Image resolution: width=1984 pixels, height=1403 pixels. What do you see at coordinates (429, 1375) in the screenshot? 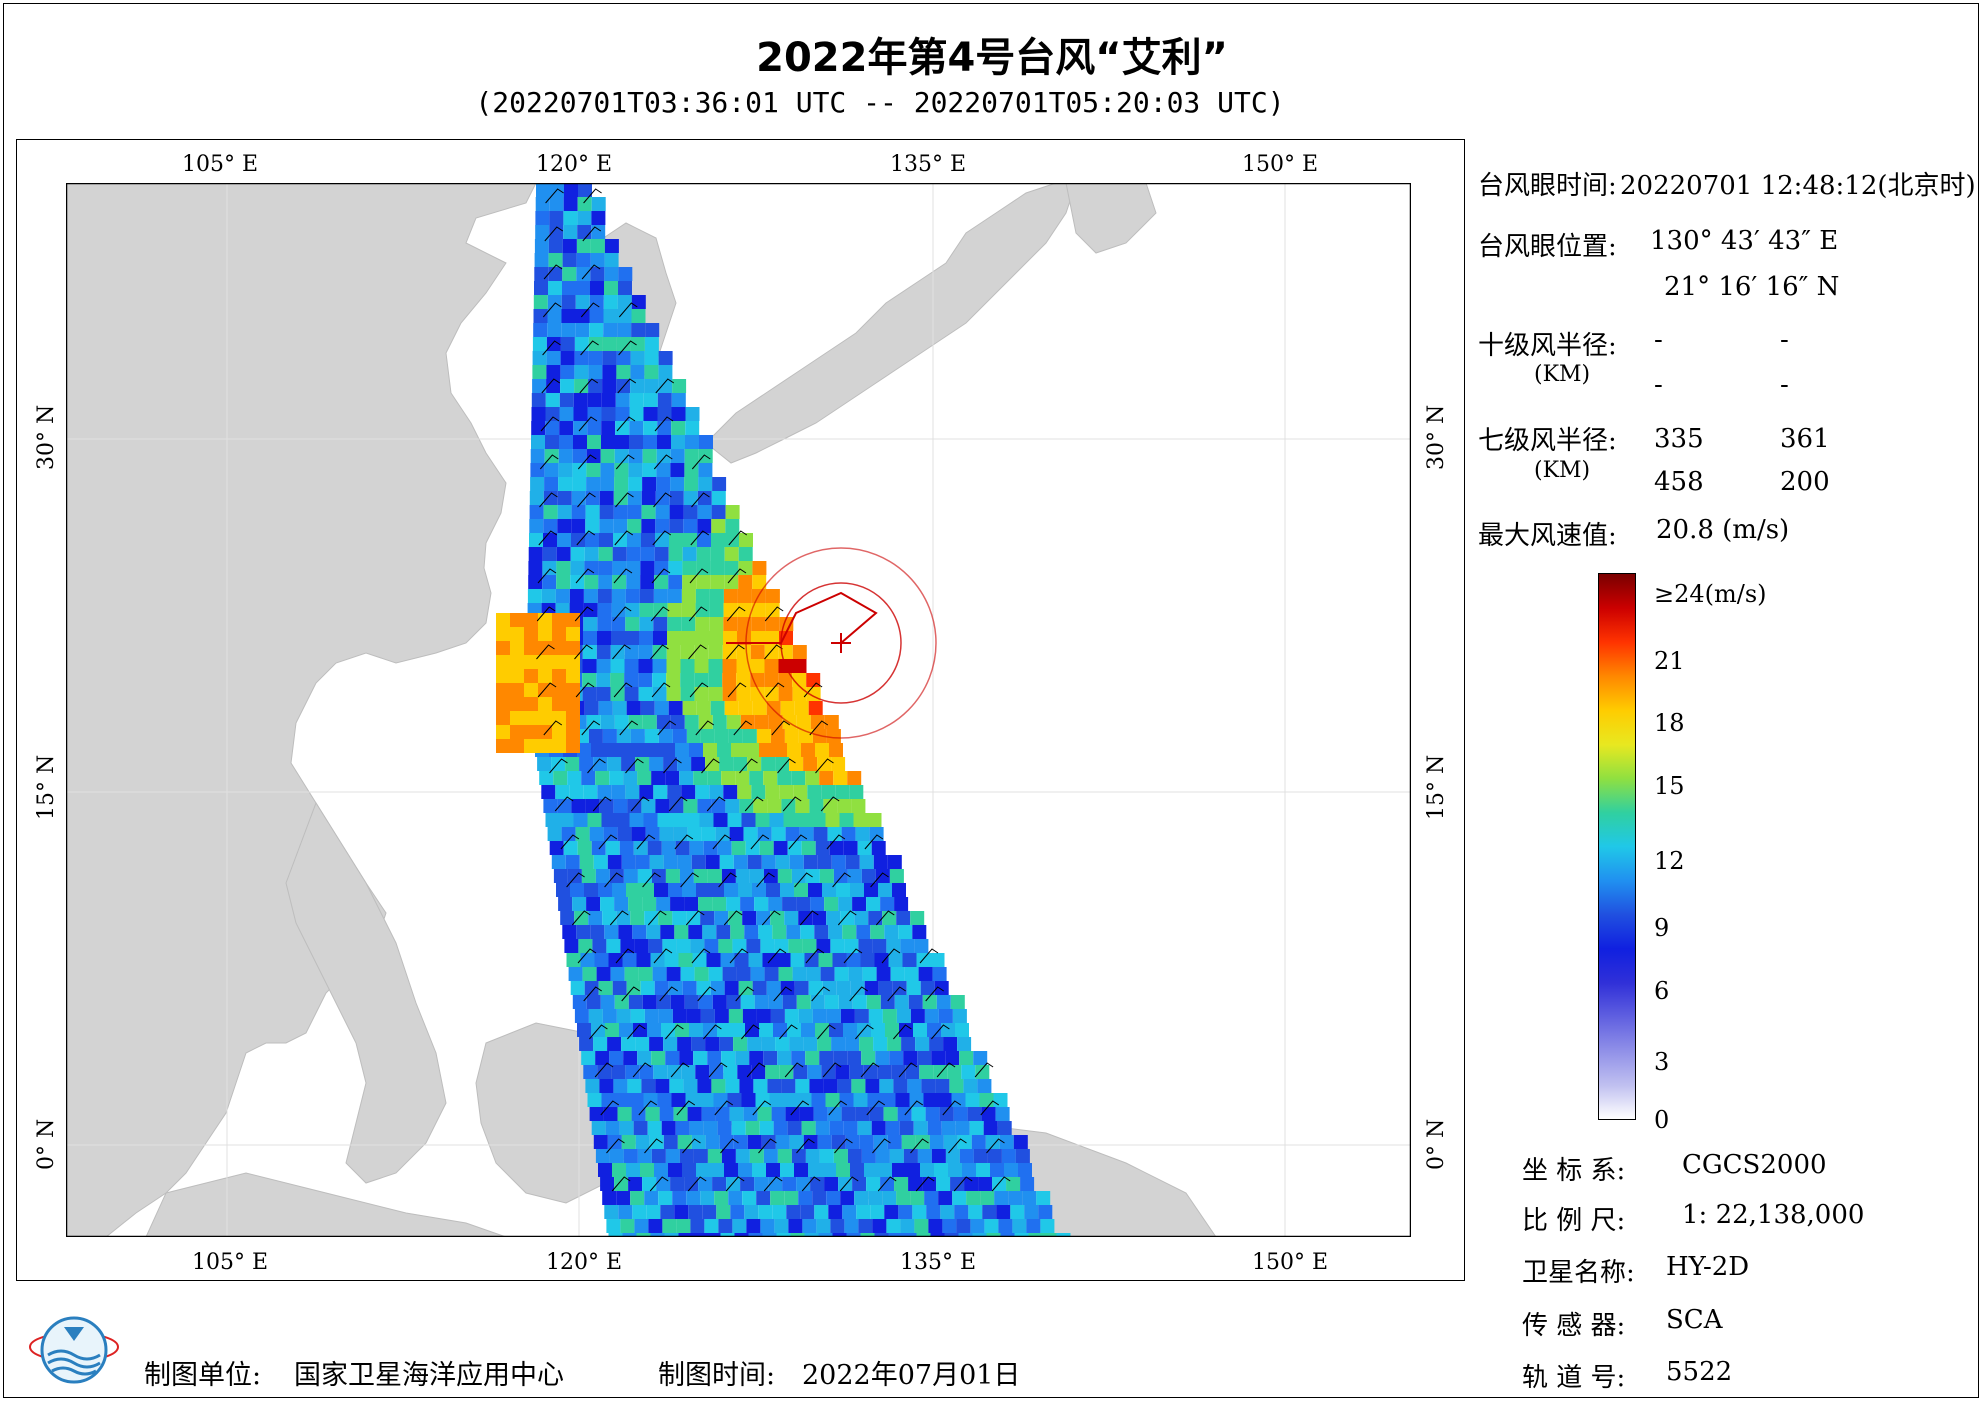
I see `producer-value: 国家卫星海洋应用中心` at bounding box center [429, 1375].